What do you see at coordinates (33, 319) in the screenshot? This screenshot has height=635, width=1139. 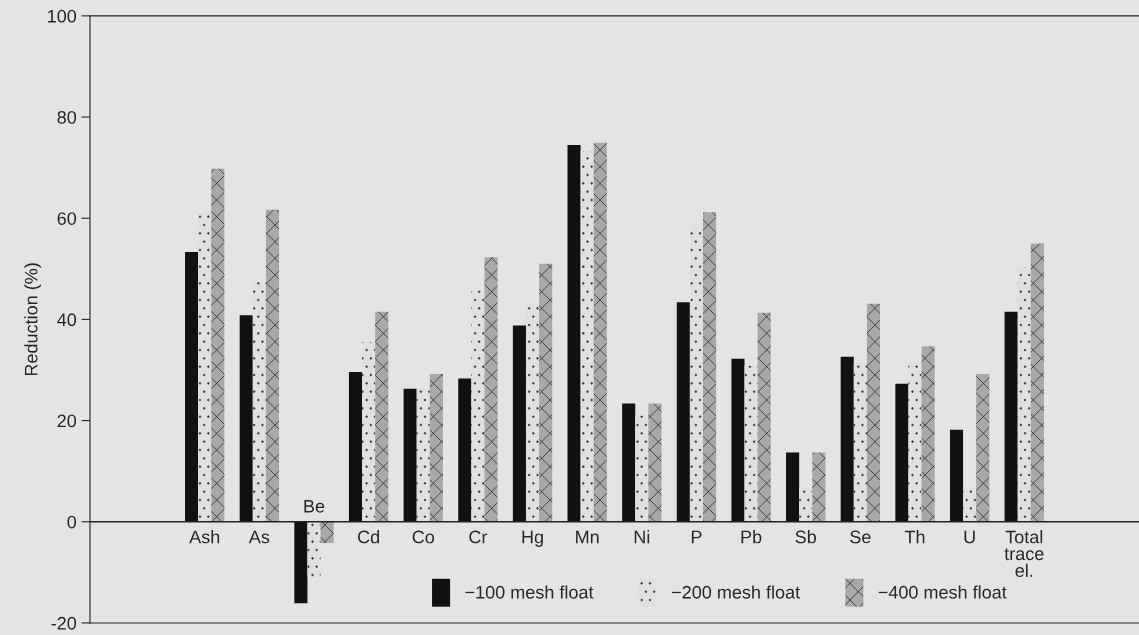 I see `y-axis-title: Reduction (%)` at bounding box center [33, 319].